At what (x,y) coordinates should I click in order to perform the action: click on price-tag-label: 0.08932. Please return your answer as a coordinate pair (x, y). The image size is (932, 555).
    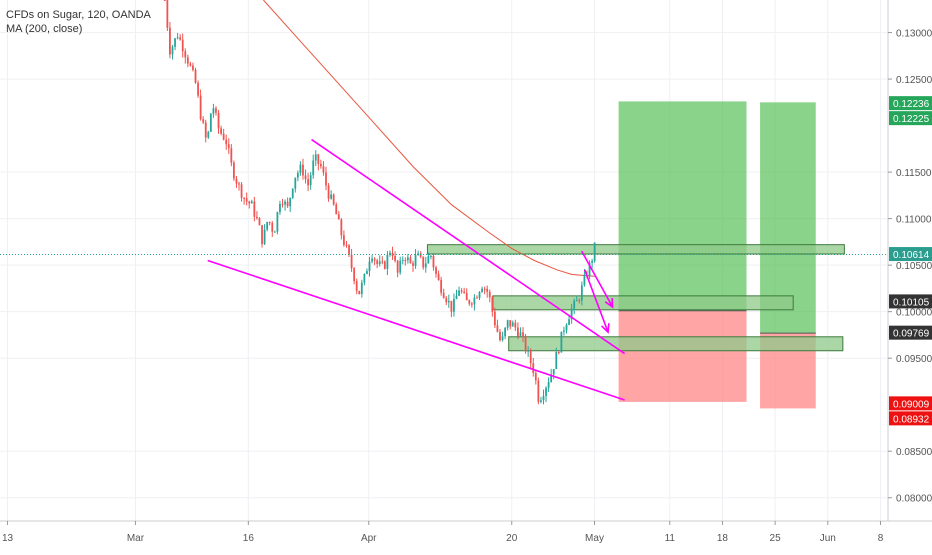
    Looking at the image, I should click on (911, 419).